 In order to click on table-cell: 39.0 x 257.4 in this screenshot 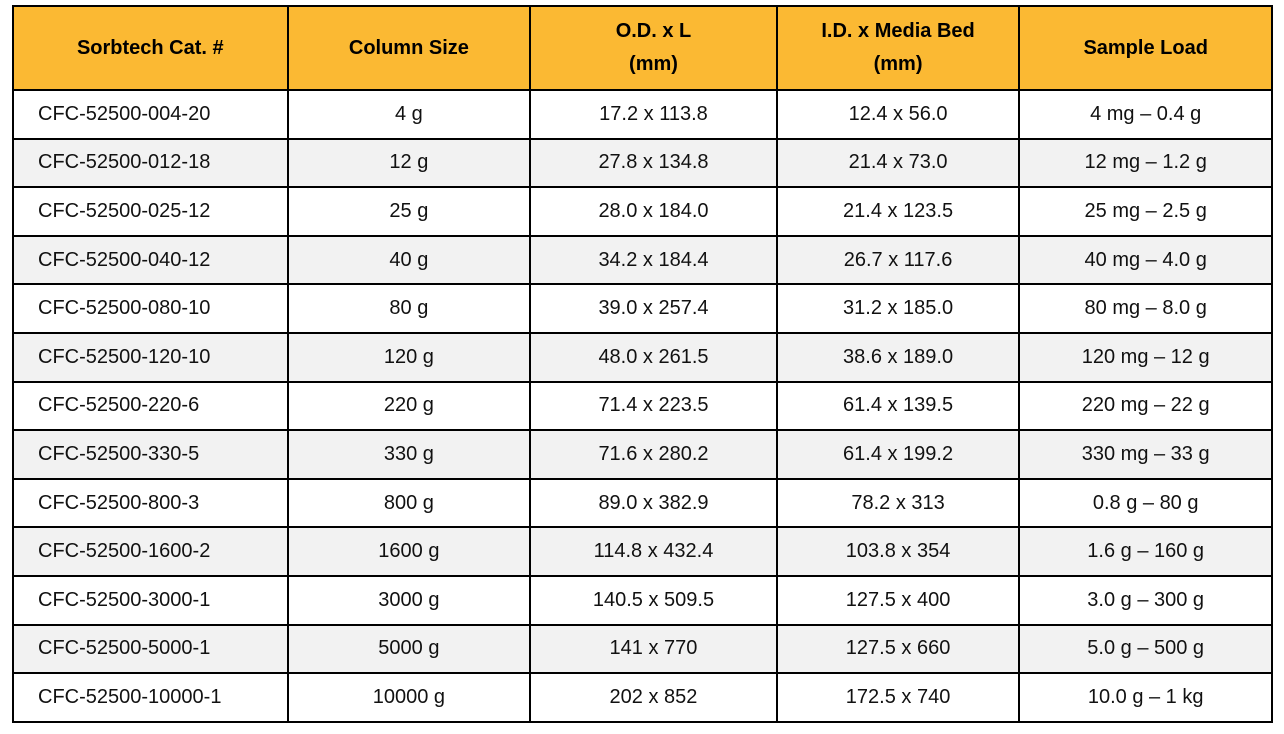, I will do `click(653, 308)`.